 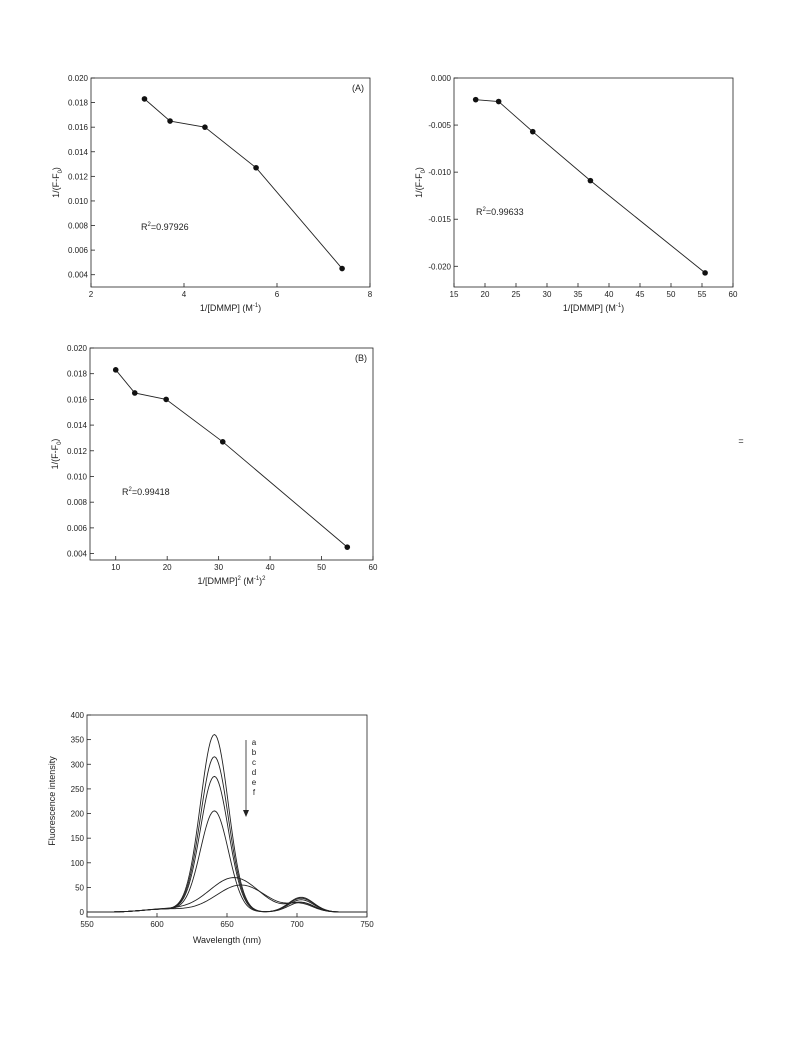 What do you see at coordinates (321, 567) in the screenshot?
I see `x-tick-label: 50` at bounding box center [321, 567].